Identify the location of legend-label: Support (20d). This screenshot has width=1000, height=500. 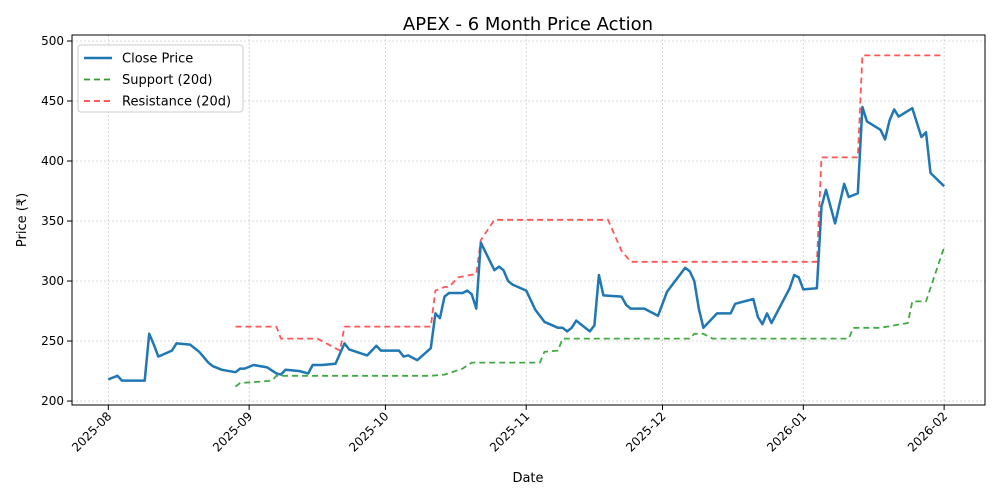
(167, 80).